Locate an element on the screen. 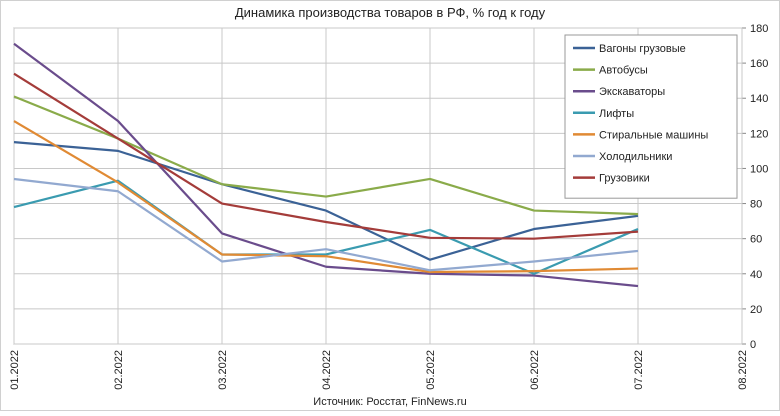  source-note: Источник: Росстат, FinNews.ru is located at coordinates (389, 402).